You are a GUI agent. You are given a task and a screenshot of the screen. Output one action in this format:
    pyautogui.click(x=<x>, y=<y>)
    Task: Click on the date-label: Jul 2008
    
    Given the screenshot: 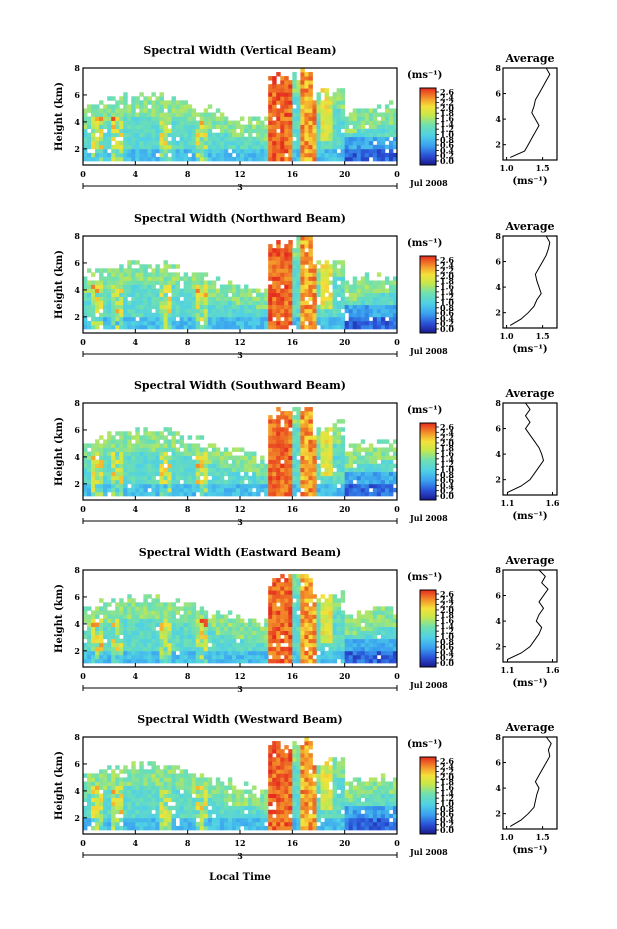 What is the action you would take?
    pyautogui.click(x=428, y=351)
    